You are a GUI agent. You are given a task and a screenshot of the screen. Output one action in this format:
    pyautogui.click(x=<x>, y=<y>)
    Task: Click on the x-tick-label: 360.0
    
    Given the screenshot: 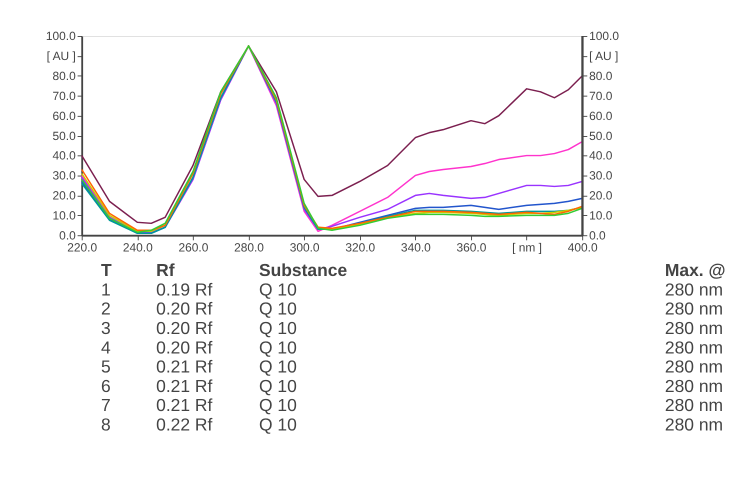 What is the action you would take?
    pyautogui.click(x=471, y=247)
    